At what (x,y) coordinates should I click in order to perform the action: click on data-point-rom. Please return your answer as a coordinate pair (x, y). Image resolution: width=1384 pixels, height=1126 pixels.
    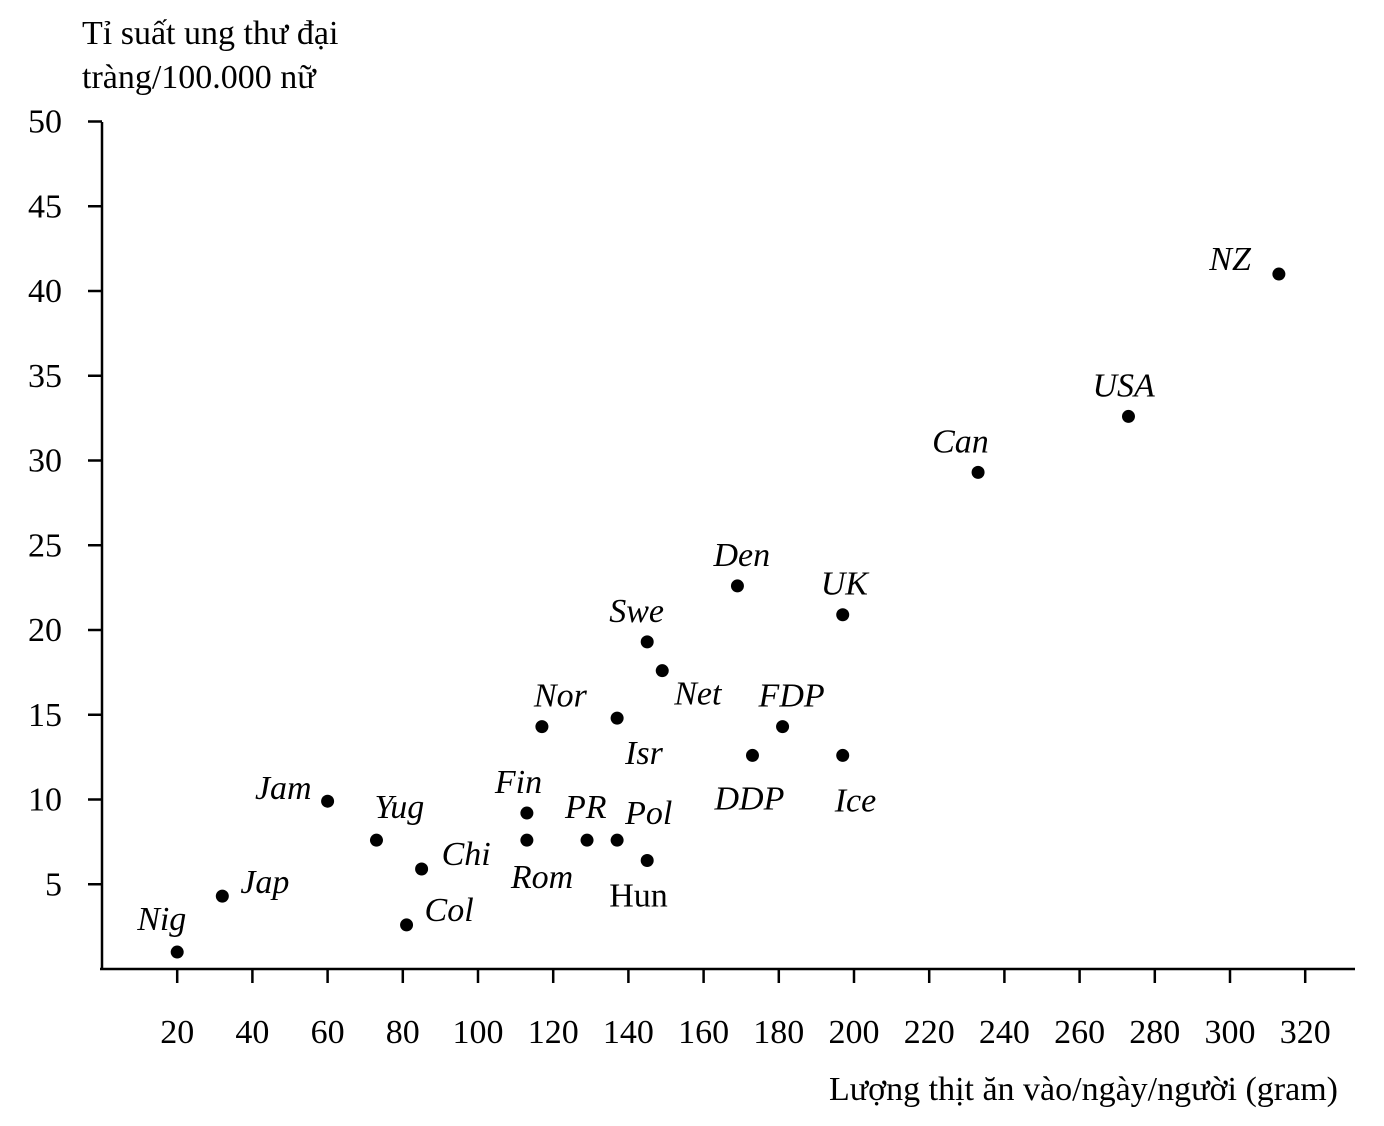
    Looking at the image, I should click on (527, 840).